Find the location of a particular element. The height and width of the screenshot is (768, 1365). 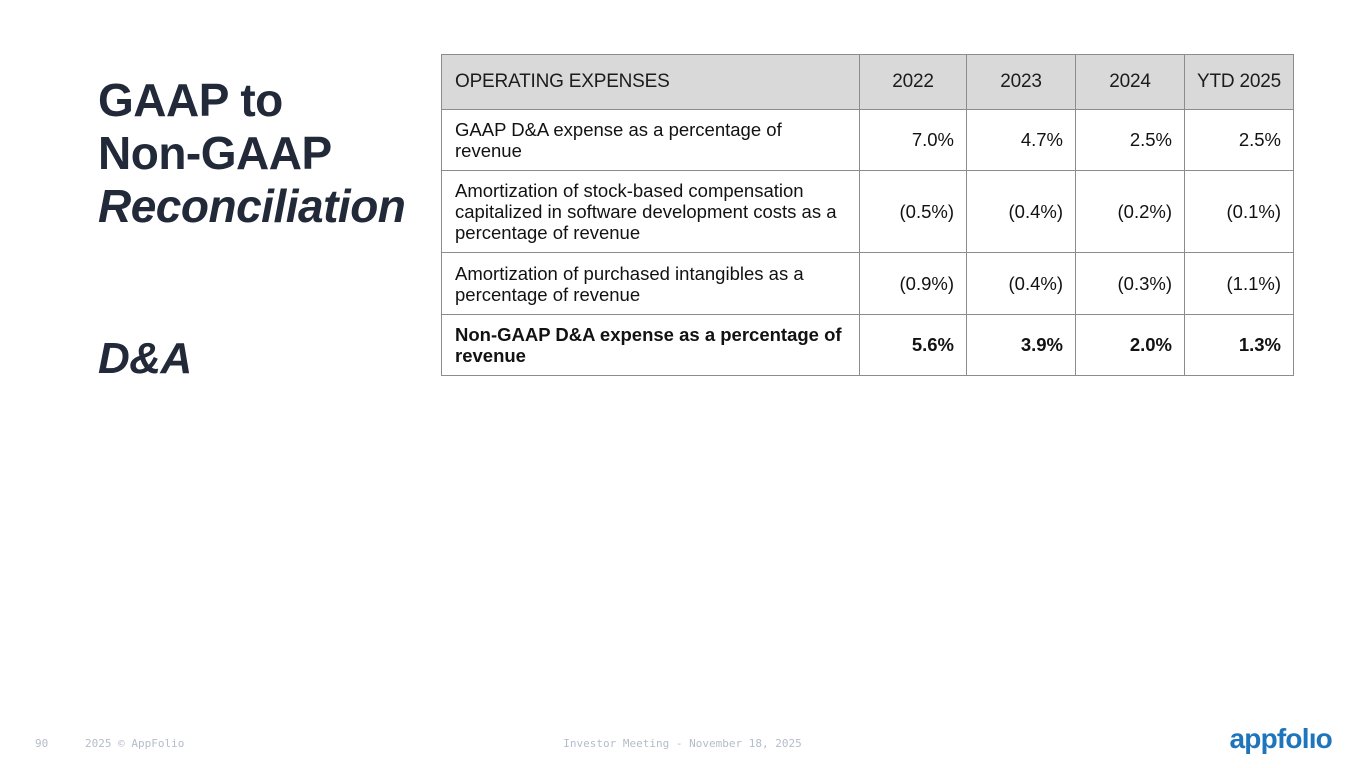

cell-value: 5.6% is located at coordinates (913, 345).